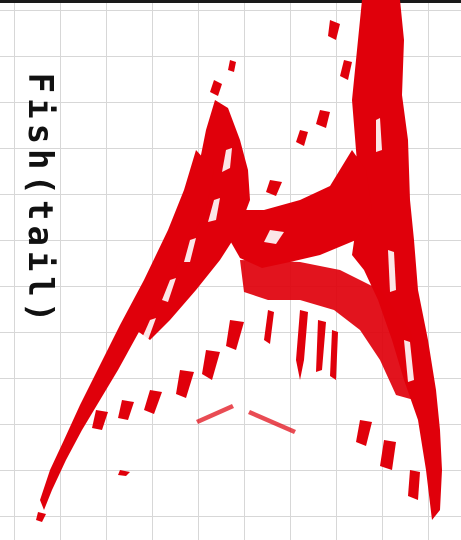  What do you see at coordinates (230, 1) in the screenshot?
I see `top-border` at bounding box center [230, 1].